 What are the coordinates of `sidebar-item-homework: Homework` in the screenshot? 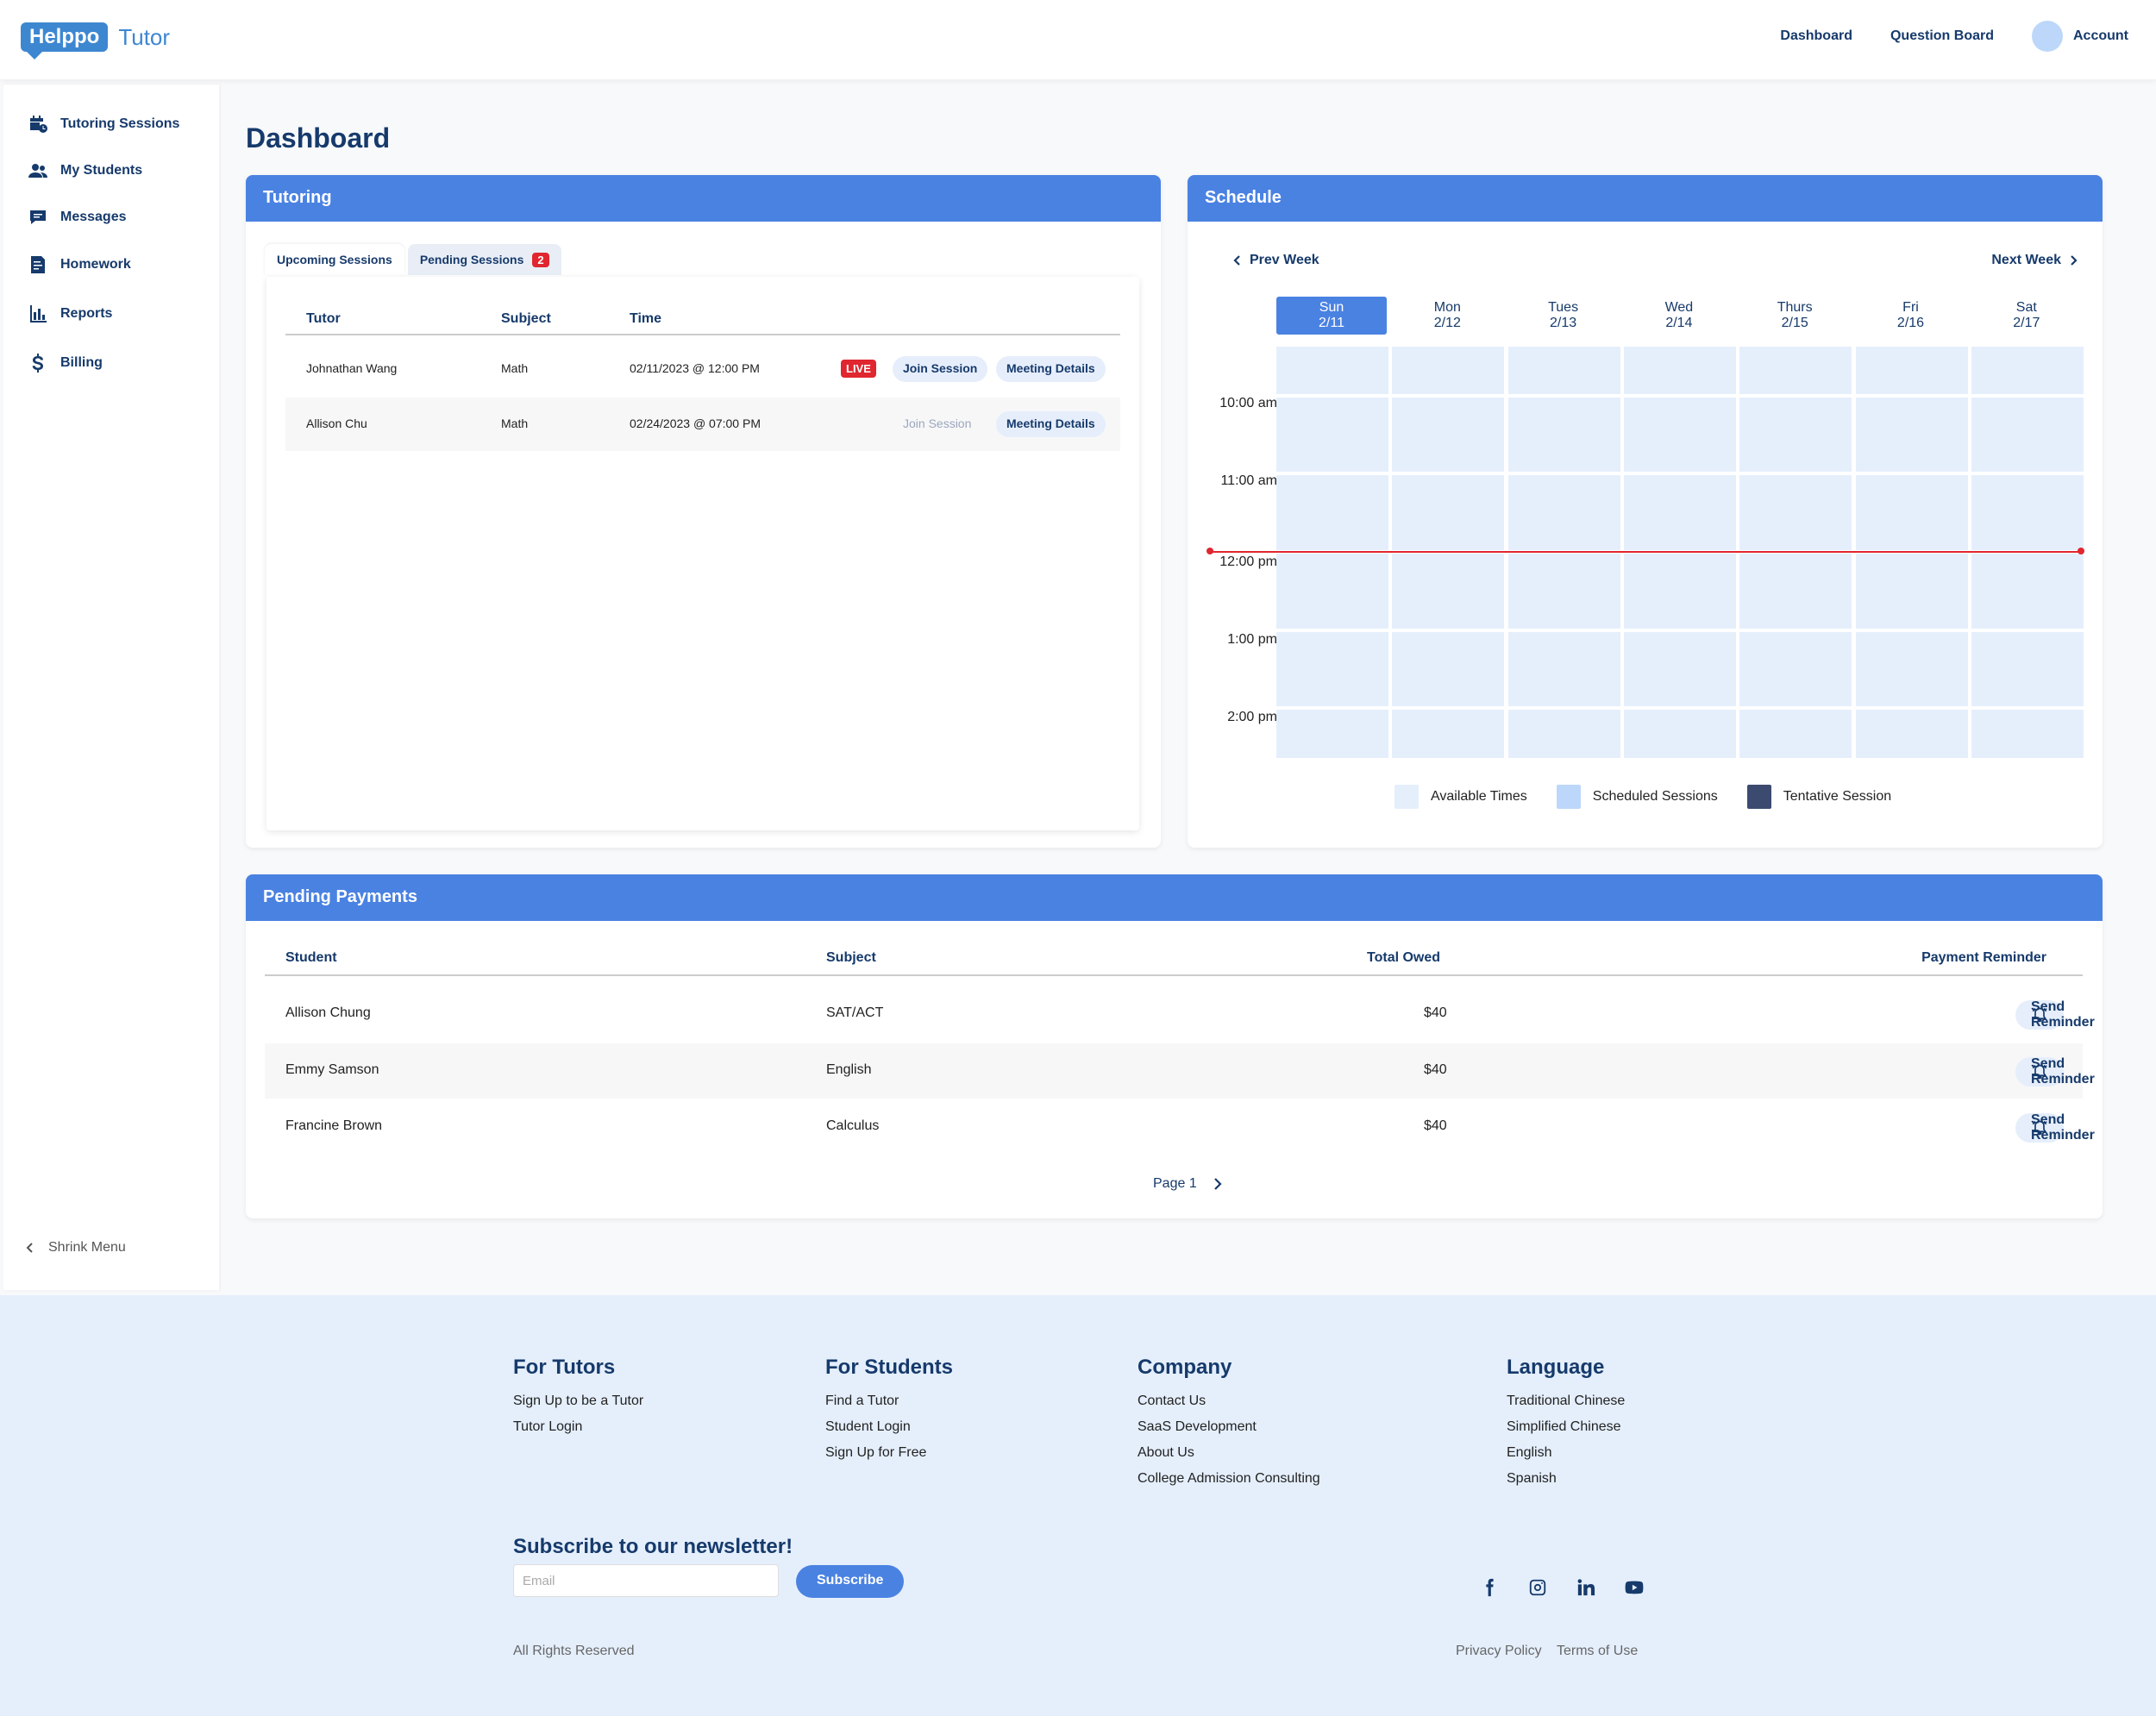 It's located at (79, 264).